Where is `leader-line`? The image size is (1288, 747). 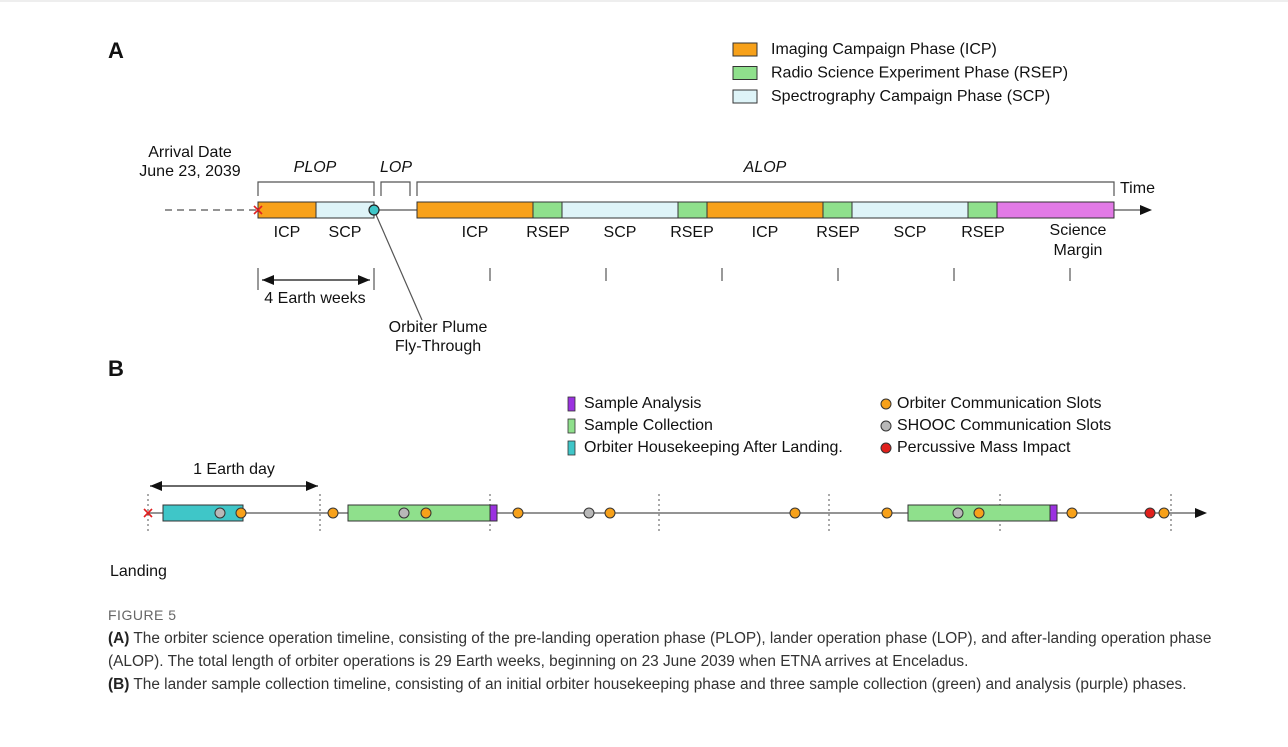
leader-line is located at coordinates (398, 265).